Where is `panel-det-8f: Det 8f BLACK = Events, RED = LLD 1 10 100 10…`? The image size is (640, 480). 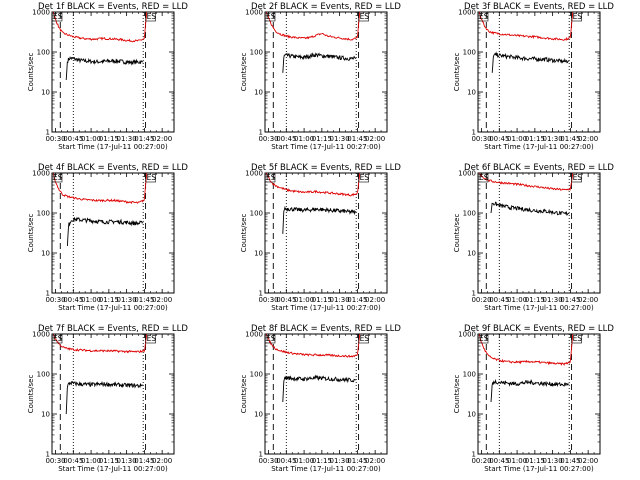 panel-det-8f: Det 8f BLACK = Events, RED = LLD 1 10 100 10… is located at coordinates (320, 398).